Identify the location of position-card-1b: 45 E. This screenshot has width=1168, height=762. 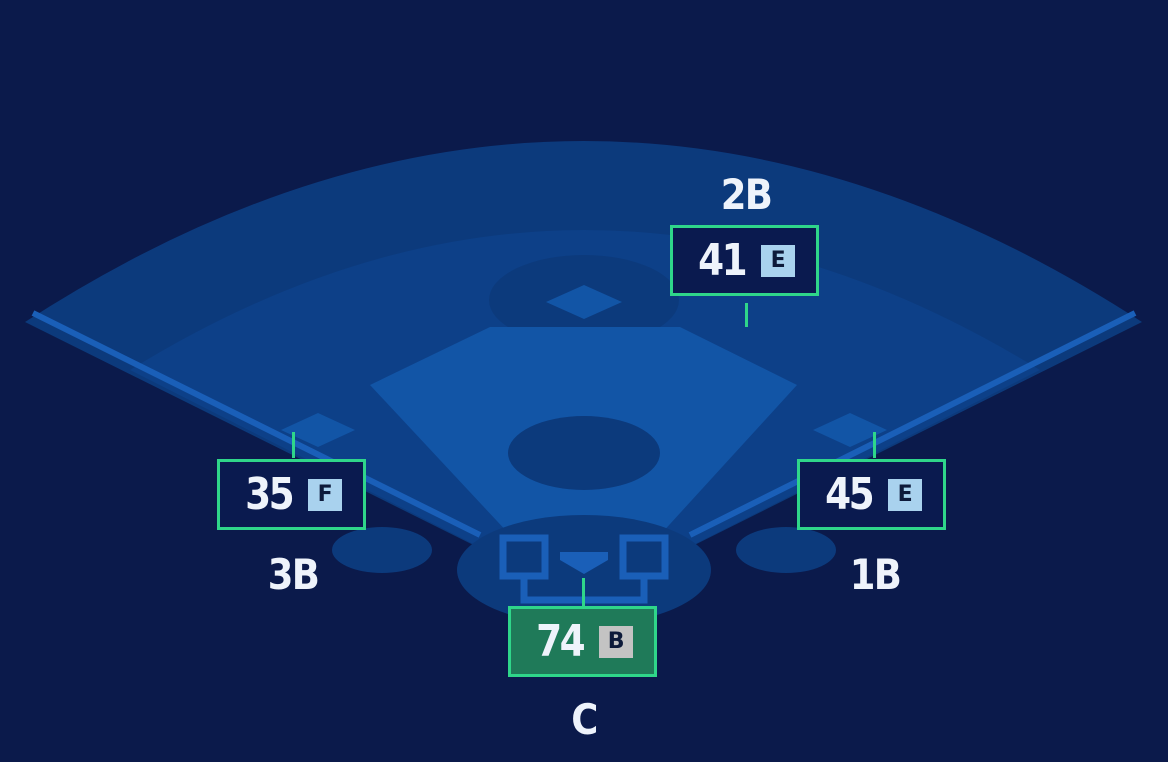
(871, 494).